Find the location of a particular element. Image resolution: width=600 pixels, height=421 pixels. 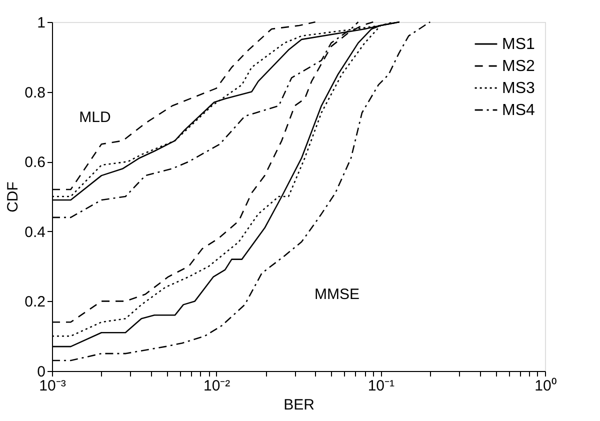

x-tick-label: 10⁻¹ is located at coordinates (381, 386).